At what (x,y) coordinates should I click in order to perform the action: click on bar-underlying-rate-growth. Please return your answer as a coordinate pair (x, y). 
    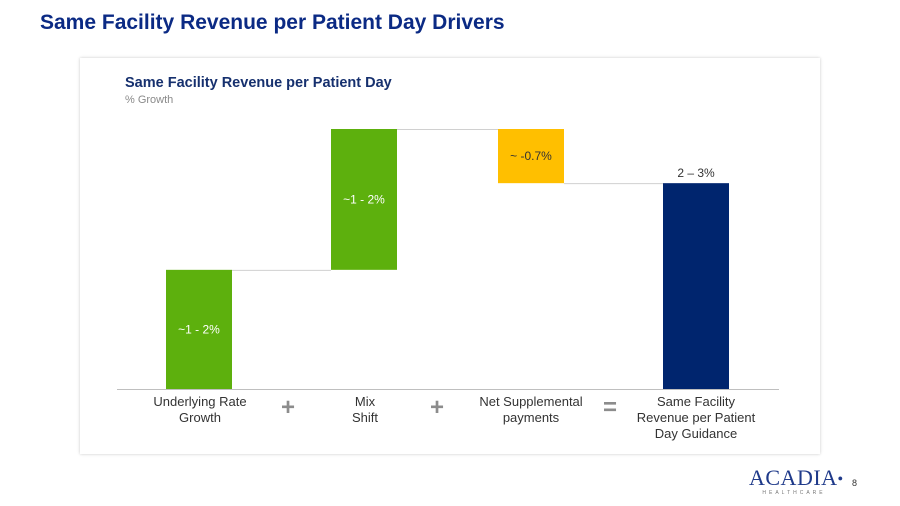
    Looking at the image, I should click on (199, 329).